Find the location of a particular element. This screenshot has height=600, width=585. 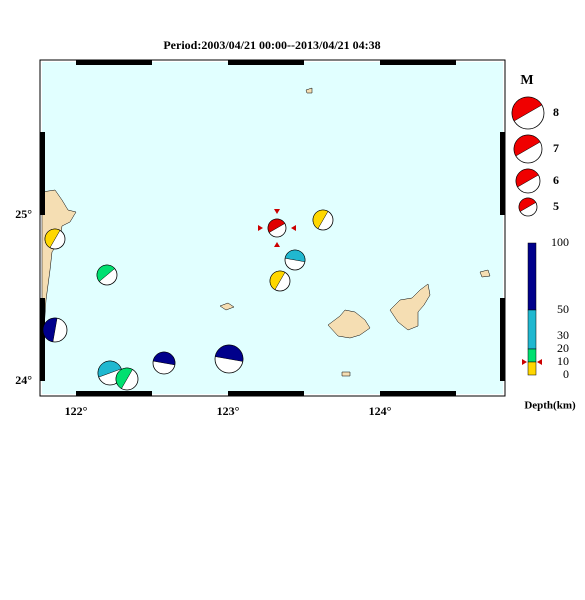

magnitude-label: 8 is located at coordinates (556, 112).